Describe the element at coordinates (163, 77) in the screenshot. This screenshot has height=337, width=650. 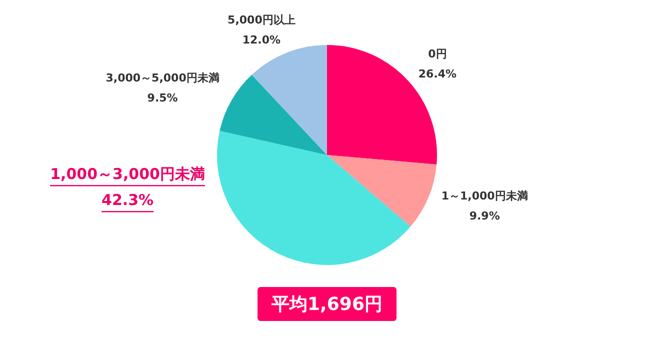
I see `slice-label: 3,000～5,000円未満` at that location.